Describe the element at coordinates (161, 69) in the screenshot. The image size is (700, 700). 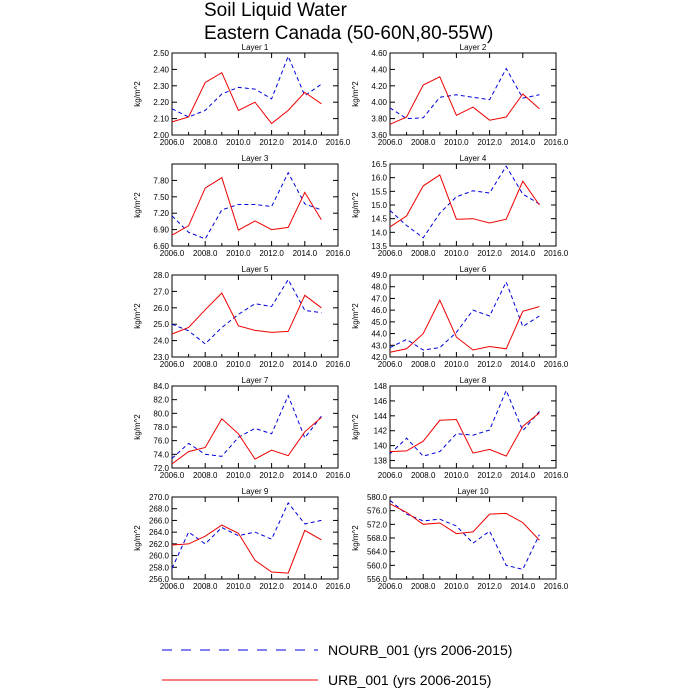
I see `y-tick-label: 2.40` at that location.